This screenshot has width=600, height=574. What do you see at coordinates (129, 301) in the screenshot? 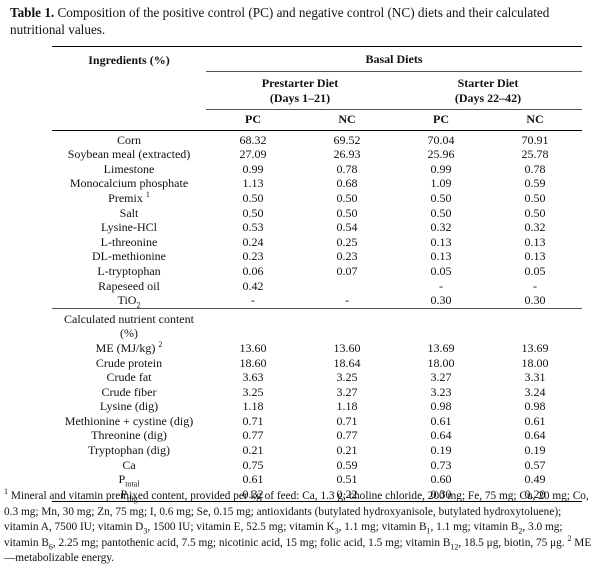
I see `ingredient-row-name: TiO2` at bounding box center [129, 301].